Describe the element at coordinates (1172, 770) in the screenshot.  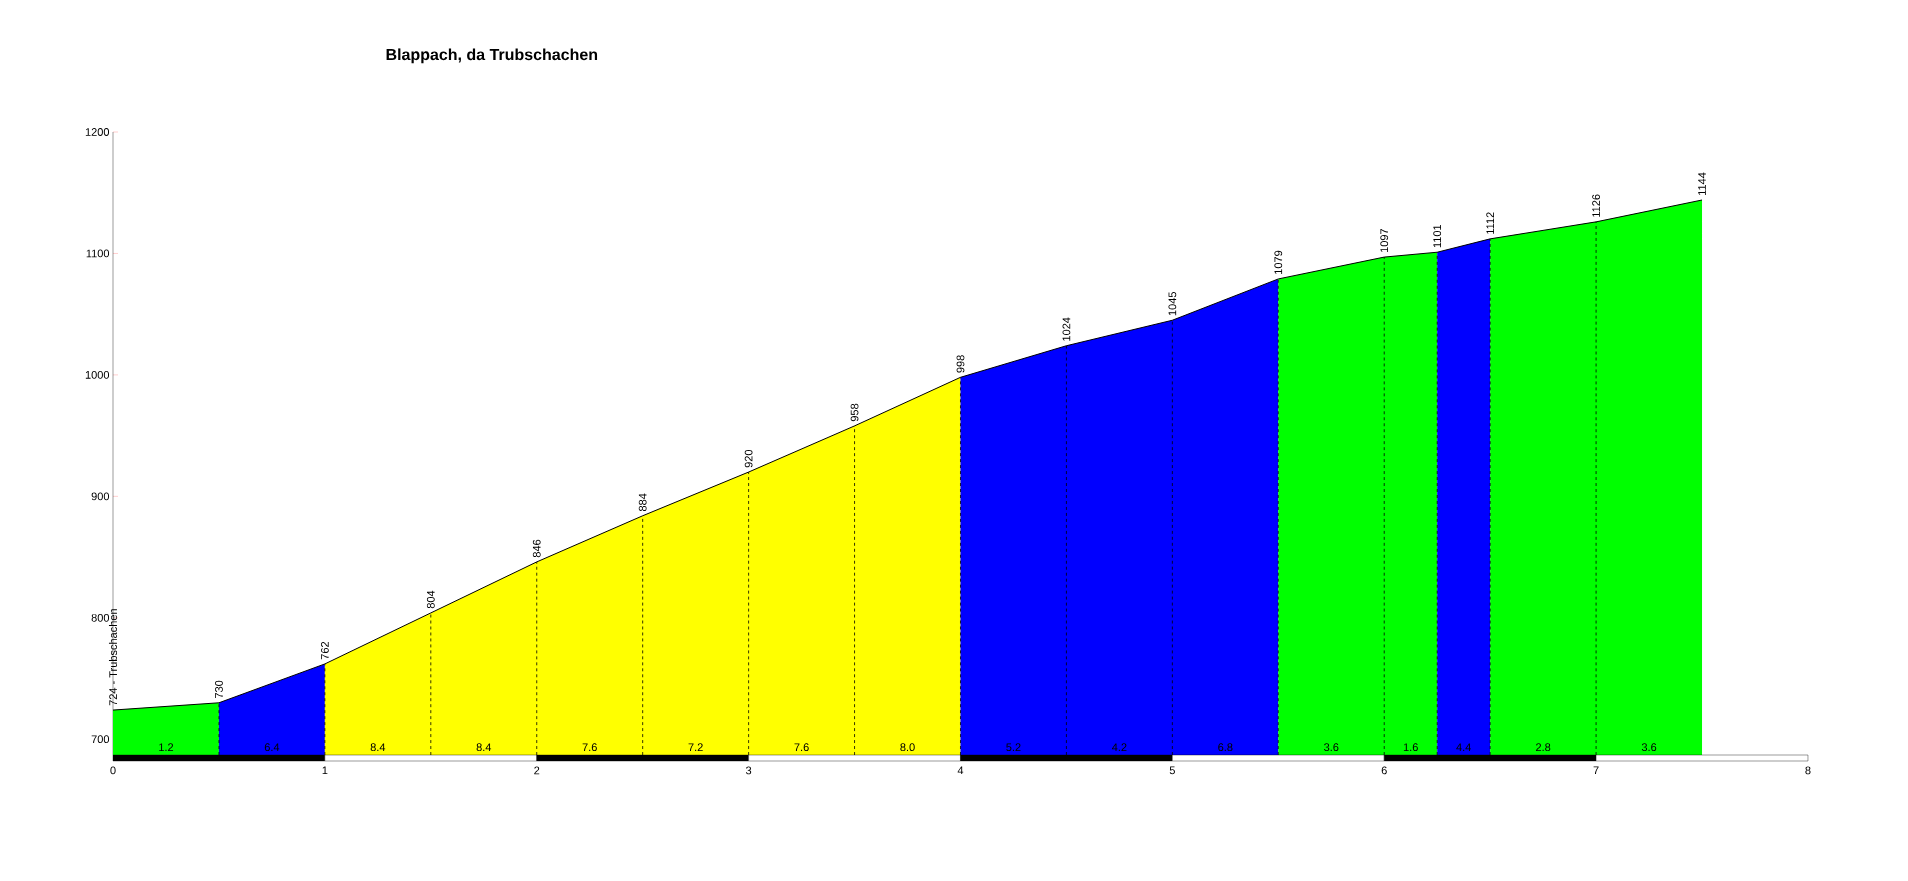
I see `x-tick-label: 5` at that location.